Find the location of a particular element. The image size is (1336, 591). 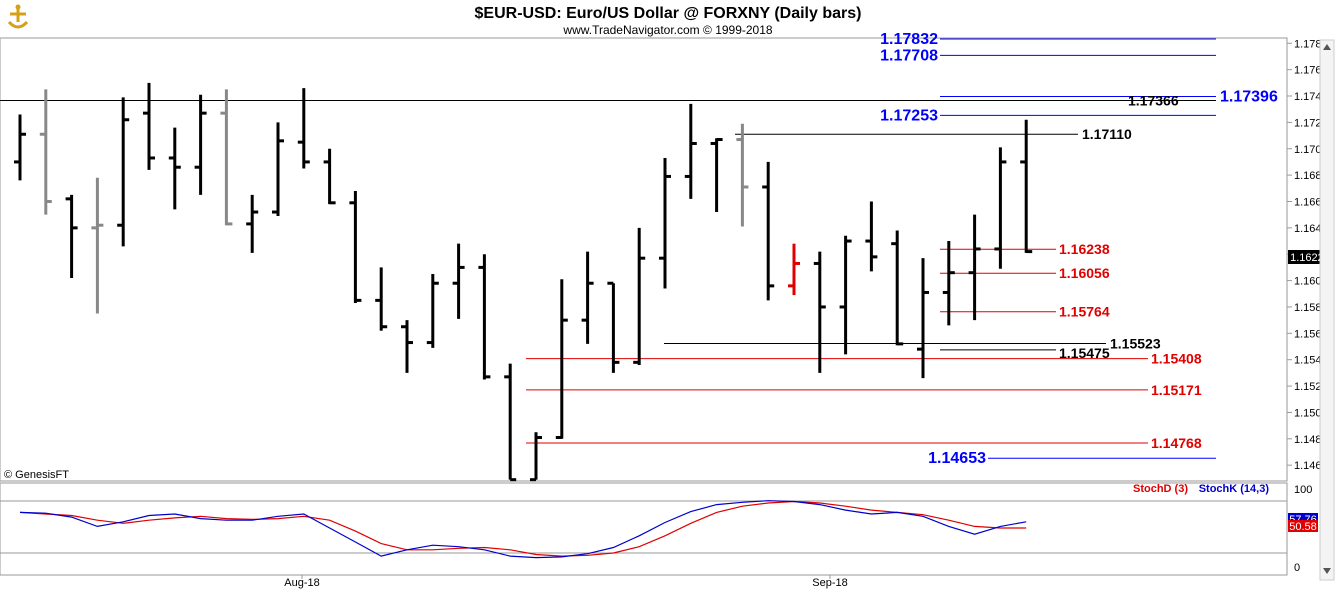

scroll-down-icon is located at coordinates (1327, 571).